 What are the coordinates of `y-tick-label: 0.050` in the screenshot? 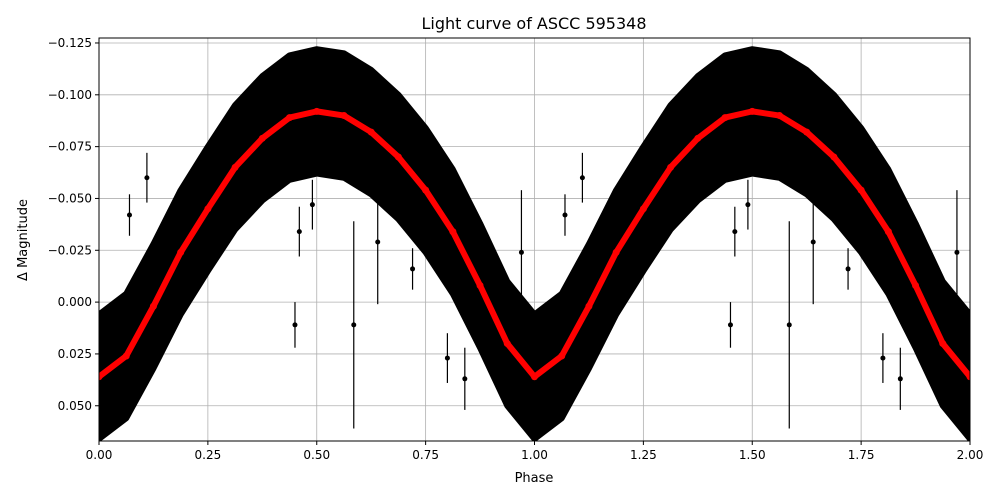 It's located at (75, 406).